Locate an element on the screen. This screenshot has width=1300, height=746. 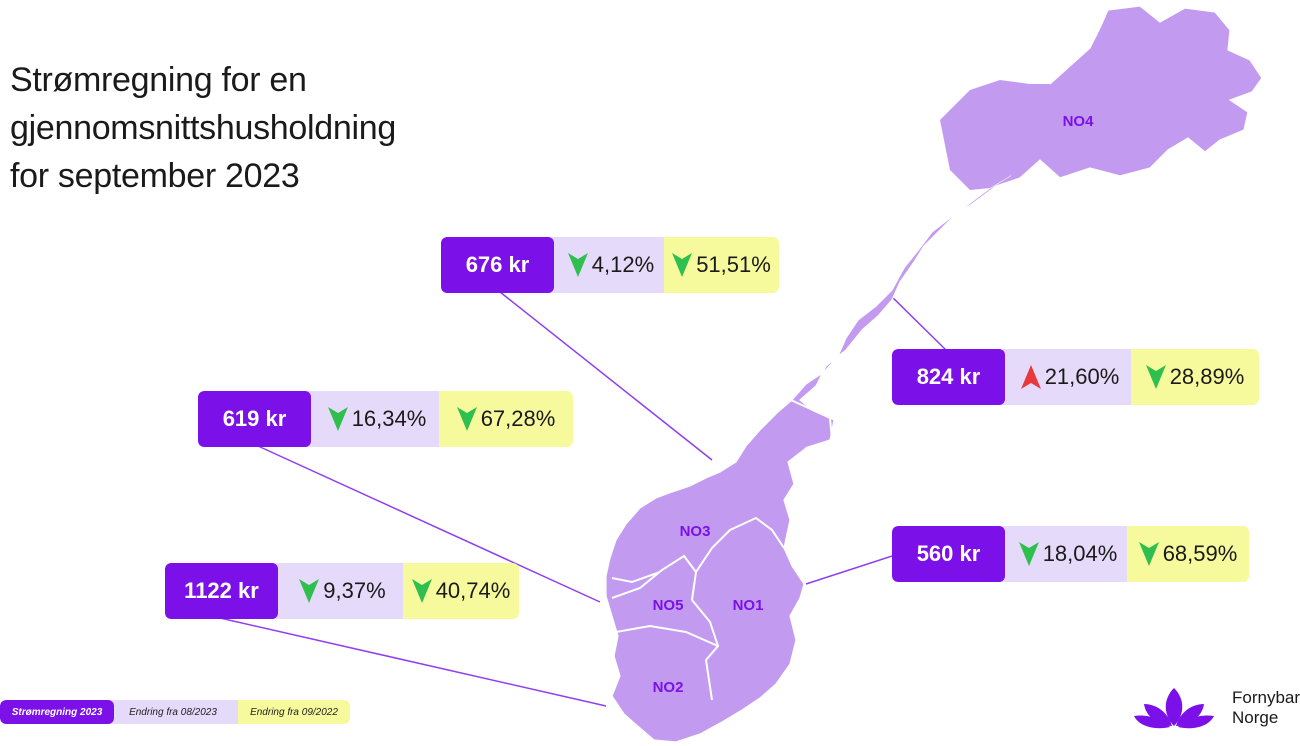
logo-text: Fornybar Norge is located at coordinates (1266, 708).